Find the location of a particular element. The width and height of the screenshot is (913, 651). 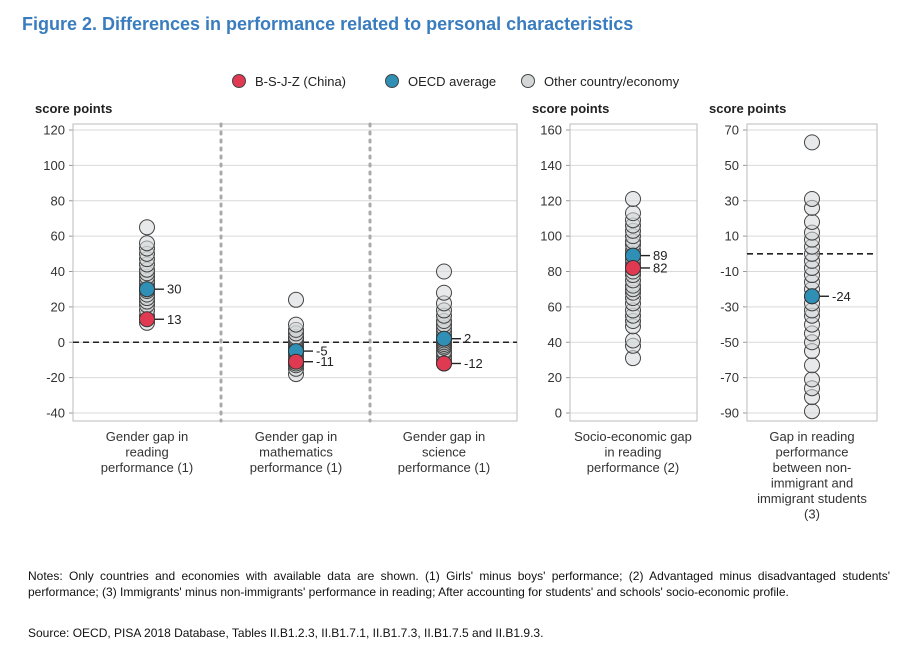

china-value-label: -12 is located at coordinates (473, 363).